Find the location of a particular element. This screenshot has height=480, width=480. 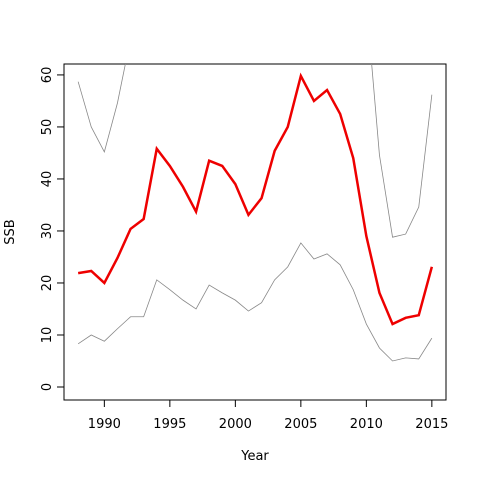

y-tick-label: 30 is located at coordinates (47, 231).